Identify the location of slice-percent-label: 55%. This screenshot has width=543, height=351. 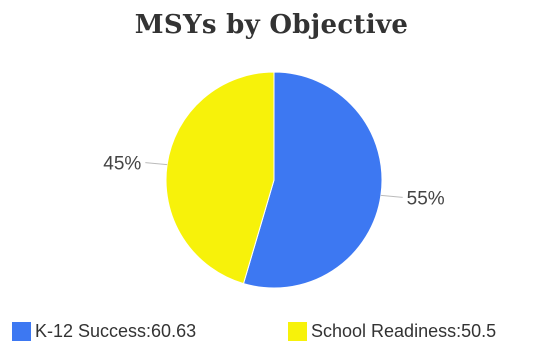
(426, 198).